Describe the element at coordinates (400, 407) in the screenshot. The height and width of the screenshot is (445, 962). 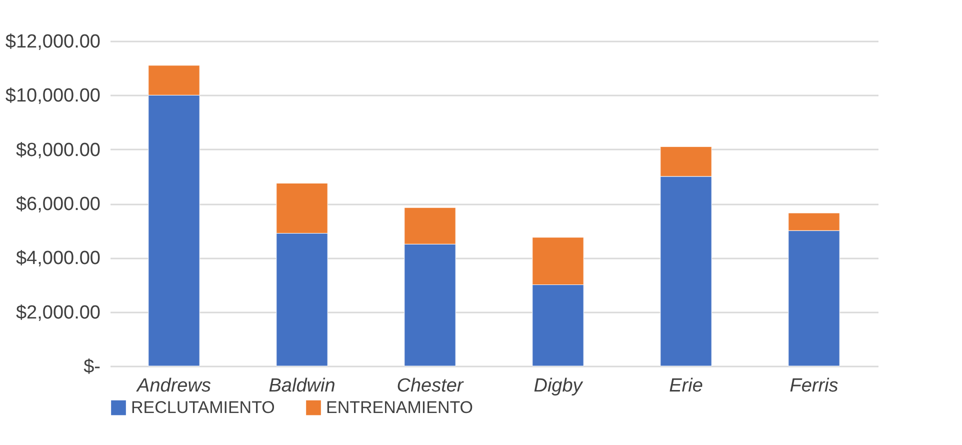
I see `legend-label: ENTRENAMIENTO` at that location.